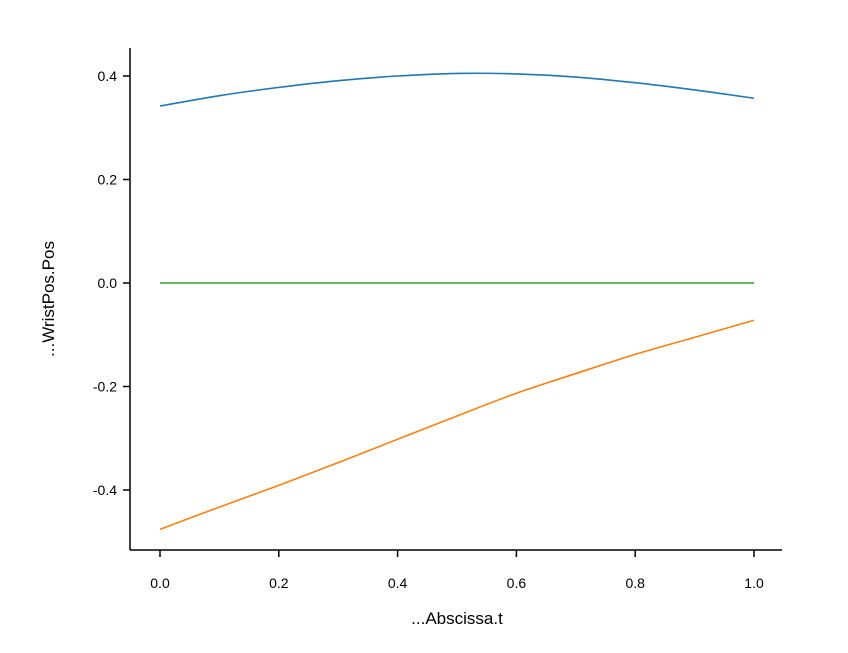 Image resolution: width=848 pixels, height=653 pixels. Describe the element at coordinates (108, 283) in the screenshot. I see `y-tick-label: 0.0` at that location.